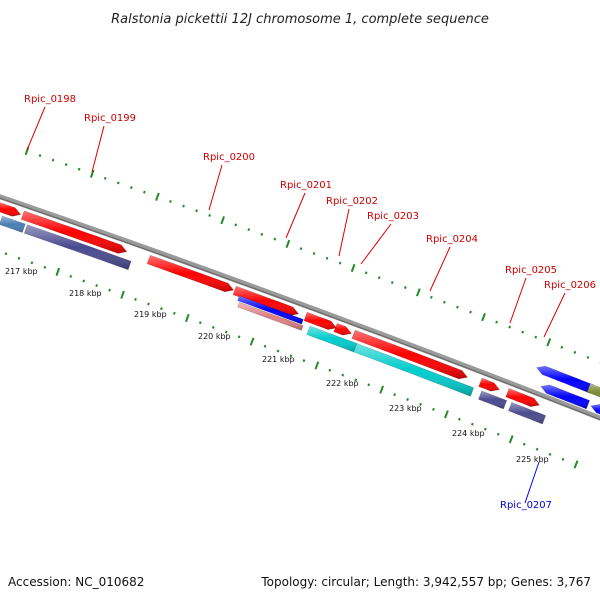 The image size is (600, 600). What do you see at coordinates (570, 285) in the screenshot?
I see `gene-label-rpic-0206: Rpic_0206` at bounding box center [570, 285].